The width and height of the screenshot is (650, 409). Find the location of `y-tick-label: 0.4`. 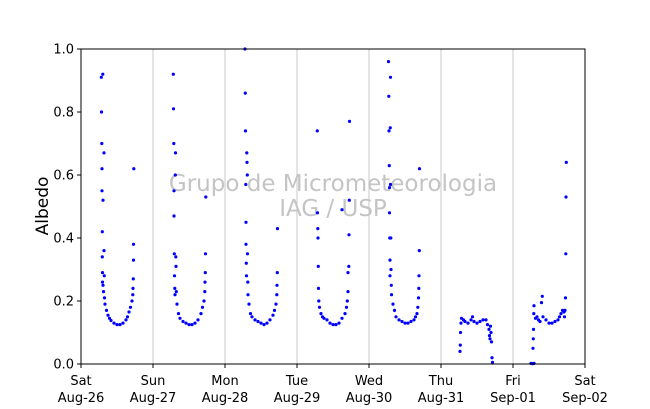

y-tick-label: 0.4 is located at coordinates (63, 239).